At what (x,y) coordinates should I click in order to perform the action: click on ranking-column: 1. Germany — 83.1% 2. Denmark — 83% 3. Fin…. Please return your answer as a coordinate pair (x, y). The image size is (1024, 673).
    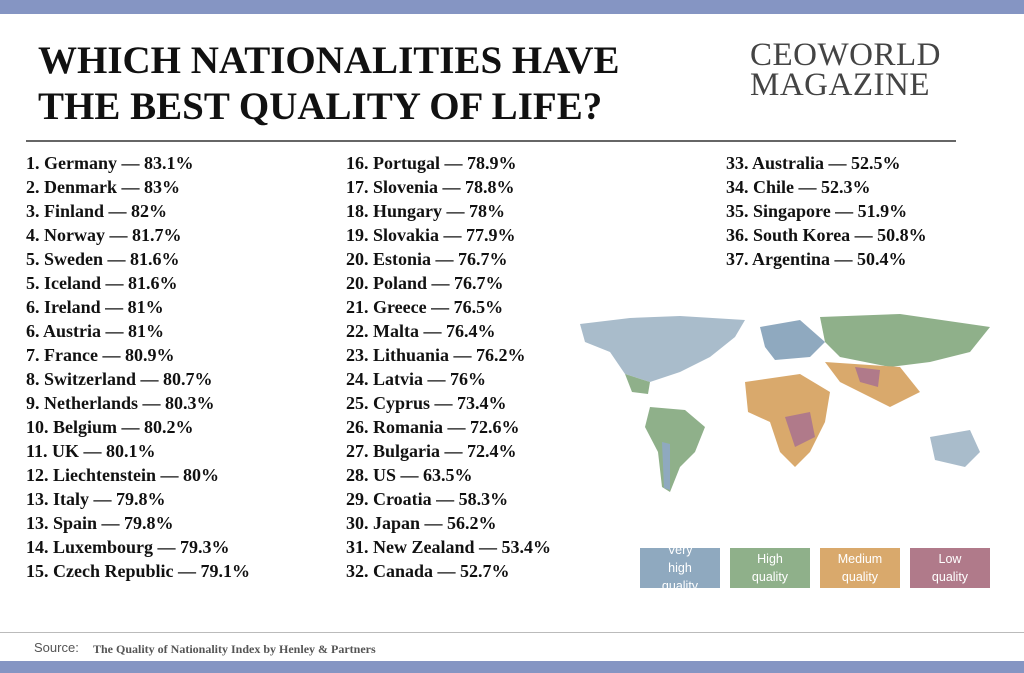
    Looking at the image, I should click on (138, 367).